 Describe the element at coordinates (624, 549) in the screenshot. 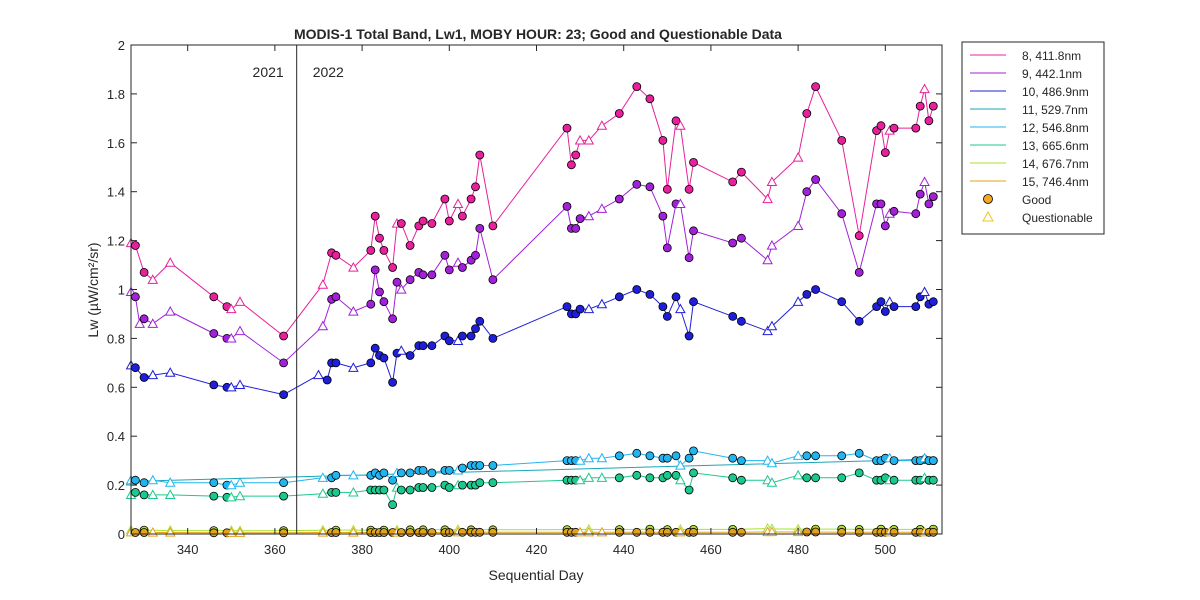

I see `x-tick-label: 440` at that location.